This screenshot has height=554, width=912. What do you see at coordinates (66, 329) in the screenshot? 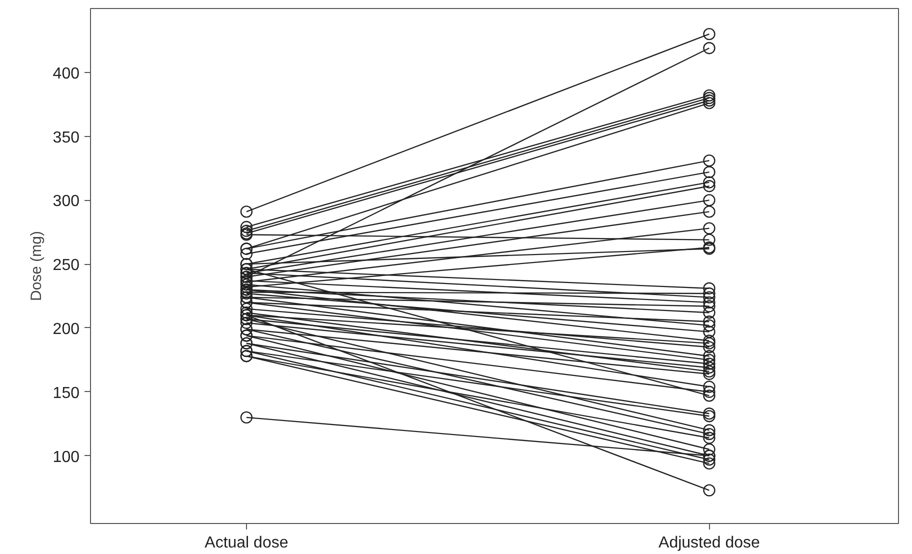
I see `y-tick-label: 200` at bounding box center [66, 329].